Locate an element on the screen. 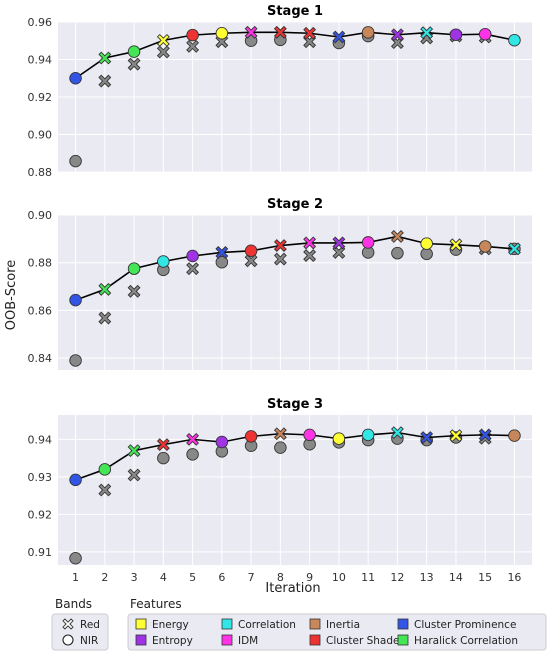 The image size is (550, 654). x-tick-label: 13 is located at coordinates (427, 577).